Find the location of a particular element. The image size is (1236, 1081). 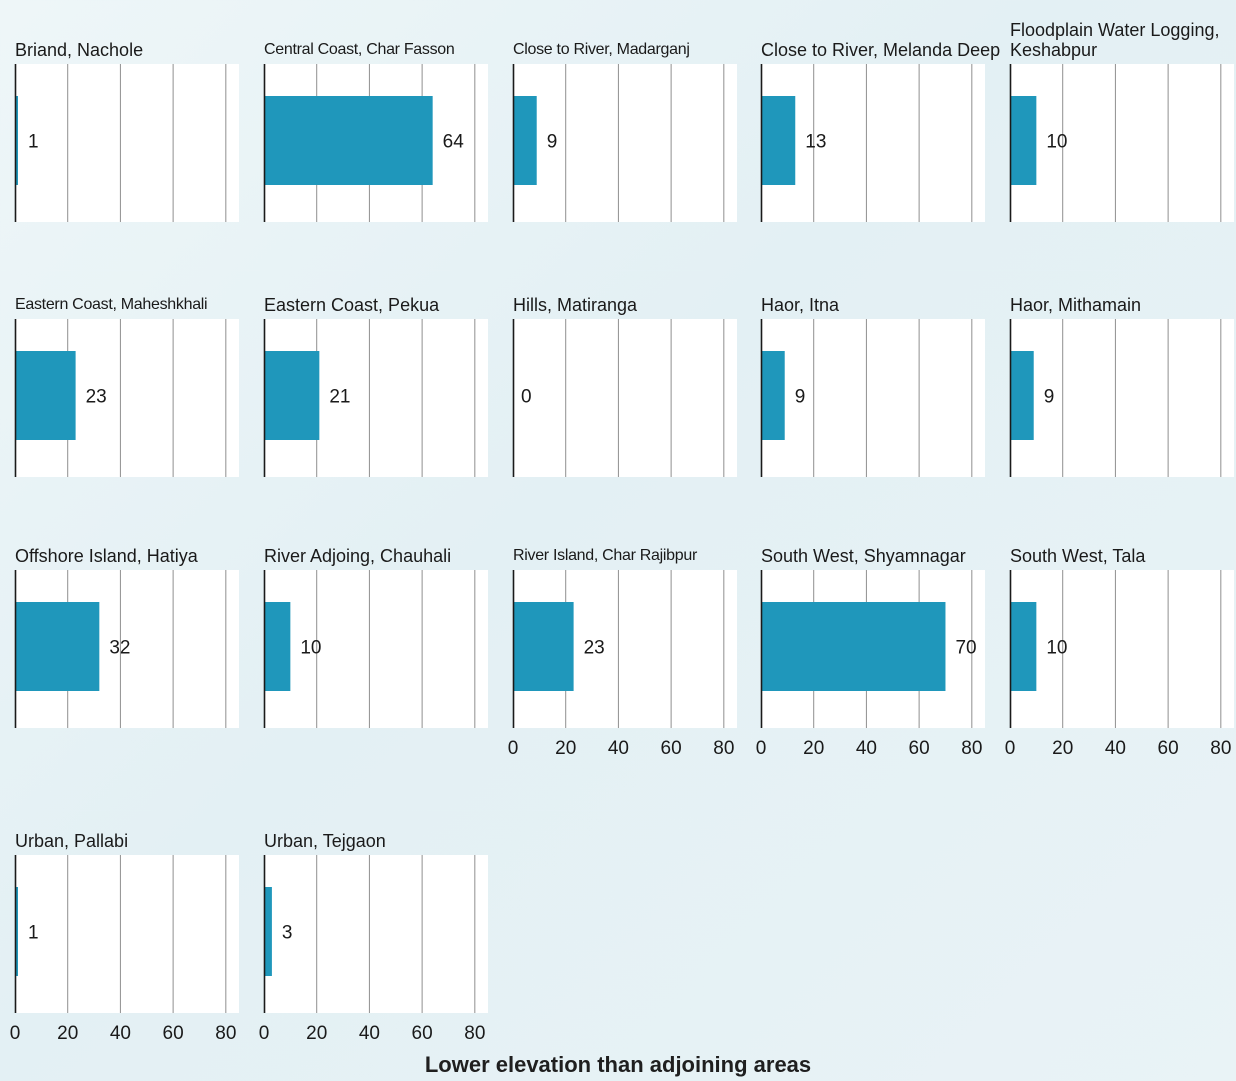

data-label: 3 is located at coordinates (287, 933).